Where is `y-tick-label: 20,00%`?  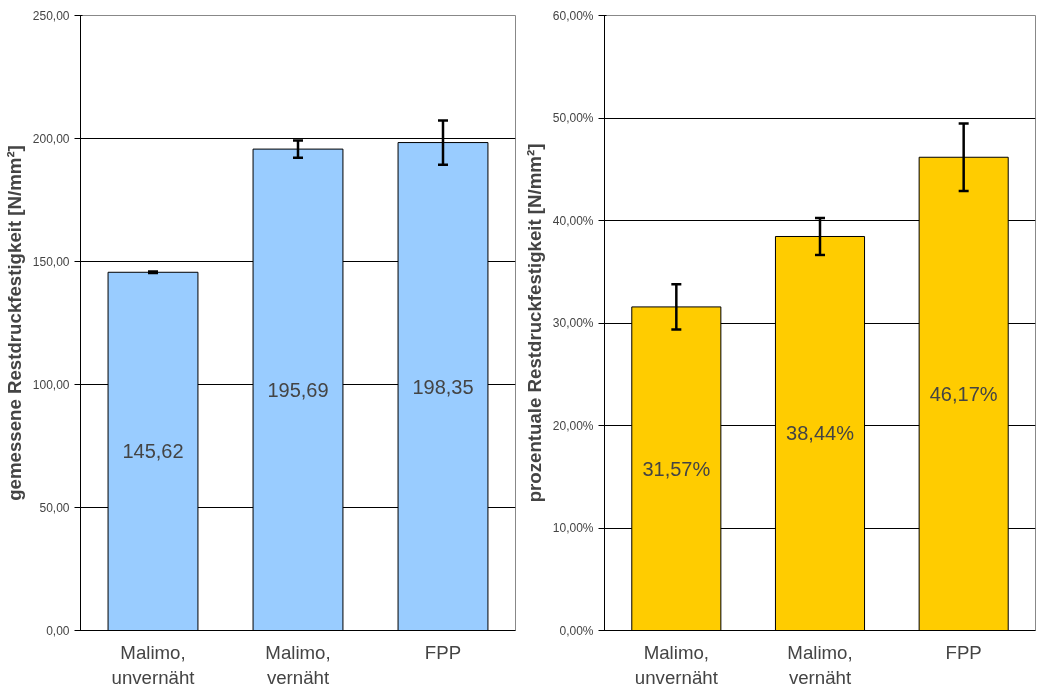
y-tick-label: 20,00% is located at coordinates (573, 425).